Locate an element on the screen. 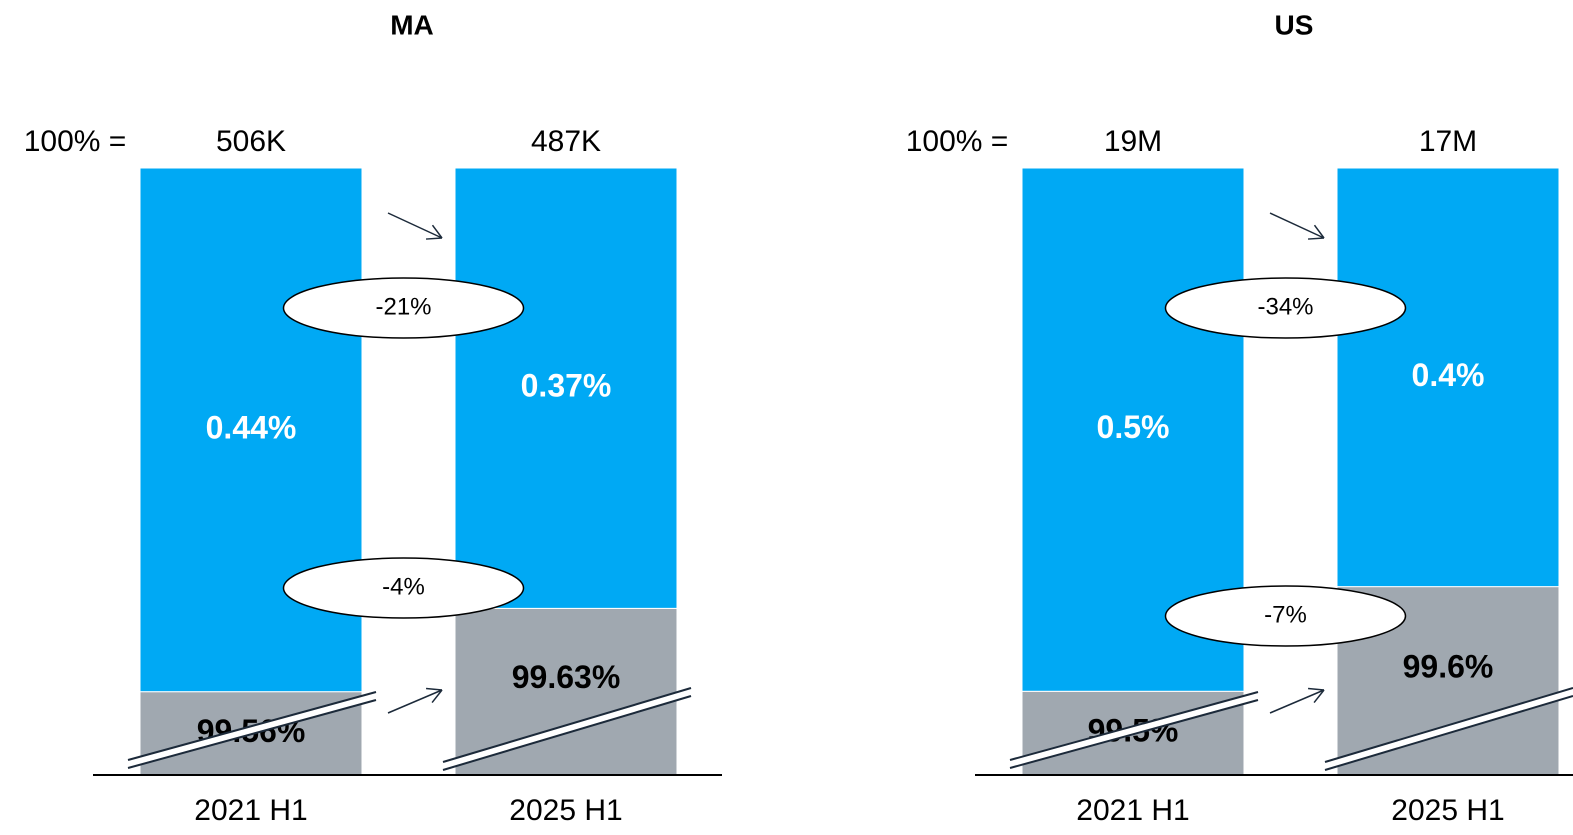 The width and height of the screenshot is (1573, 835). change-label: -34% is located at coordinates (1285, 306).